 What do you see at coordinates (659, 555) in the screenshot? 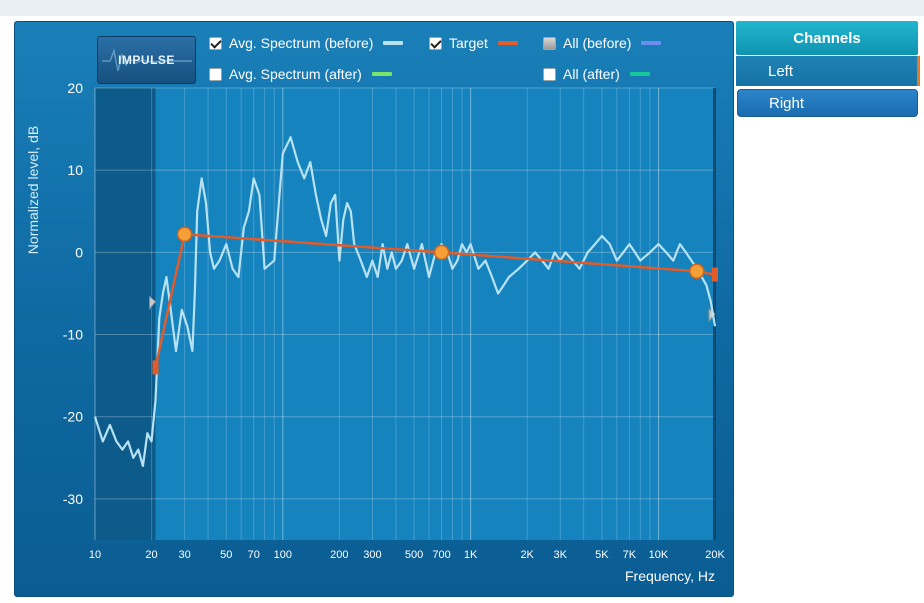
I see `x-tick-label: 10K` at bounding box center [659, 555].